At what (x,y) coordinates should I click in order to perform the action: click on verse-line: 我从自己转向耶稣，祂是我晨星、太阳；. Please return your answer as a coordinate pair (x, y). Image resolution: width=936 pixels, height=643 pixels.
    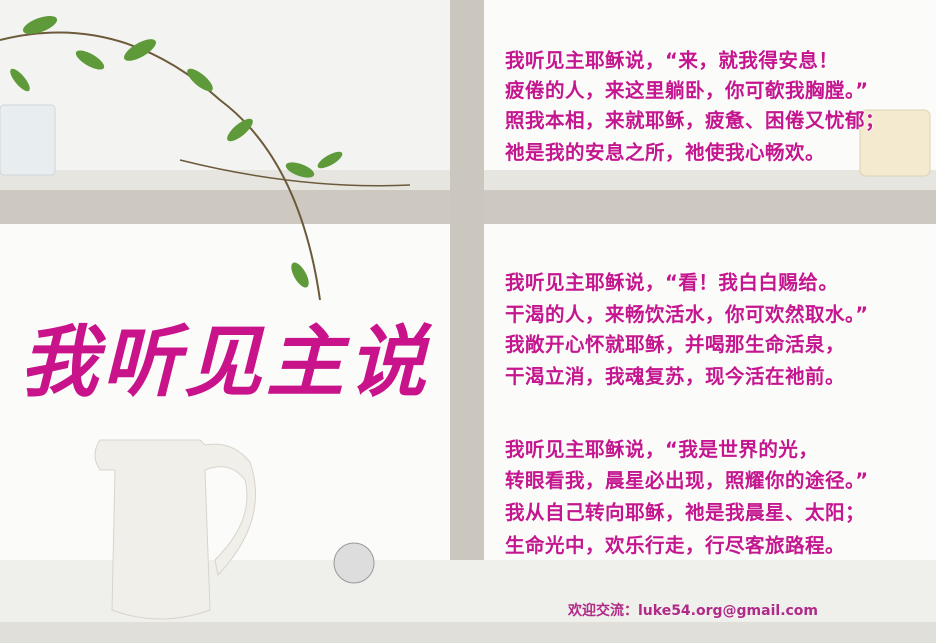
    Looking at the image, I should click on (685, 512).